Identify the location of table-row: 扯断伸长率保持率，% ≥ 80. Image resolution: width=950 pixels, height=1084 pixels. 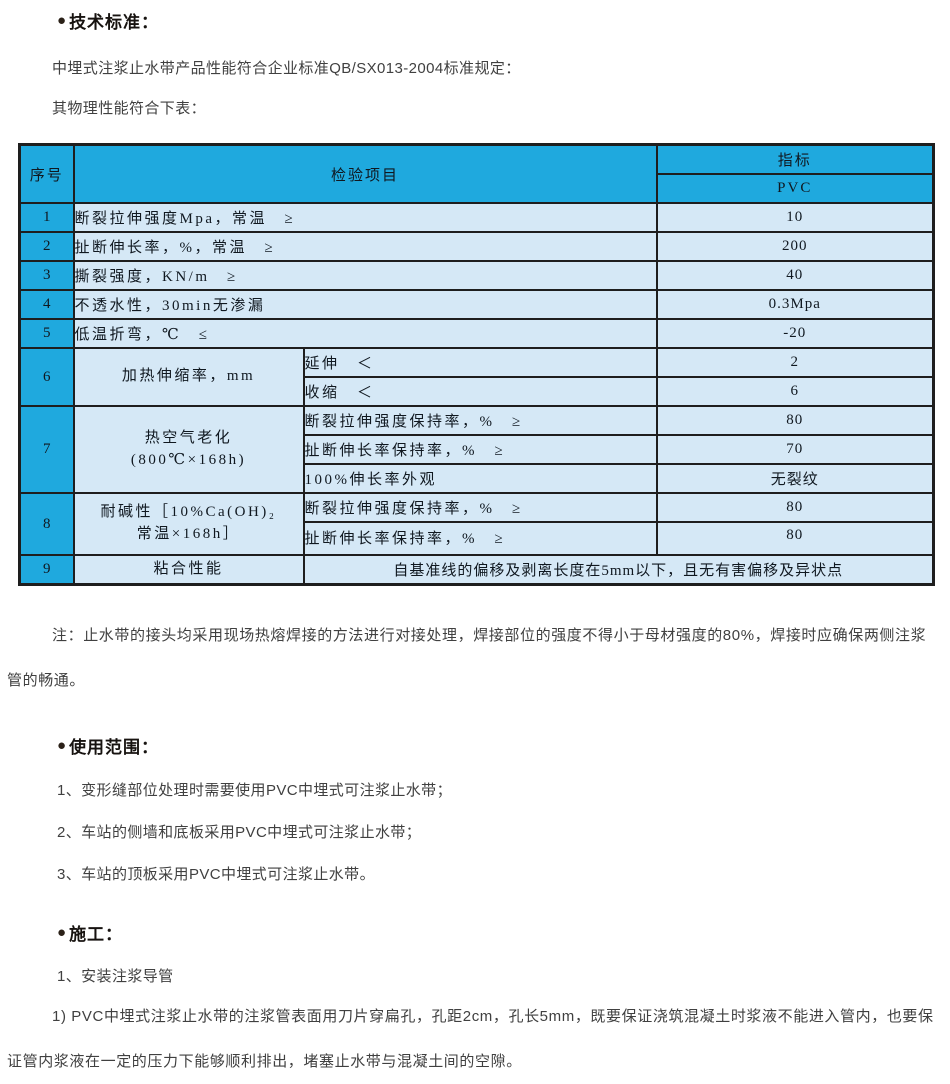
(477, 538).